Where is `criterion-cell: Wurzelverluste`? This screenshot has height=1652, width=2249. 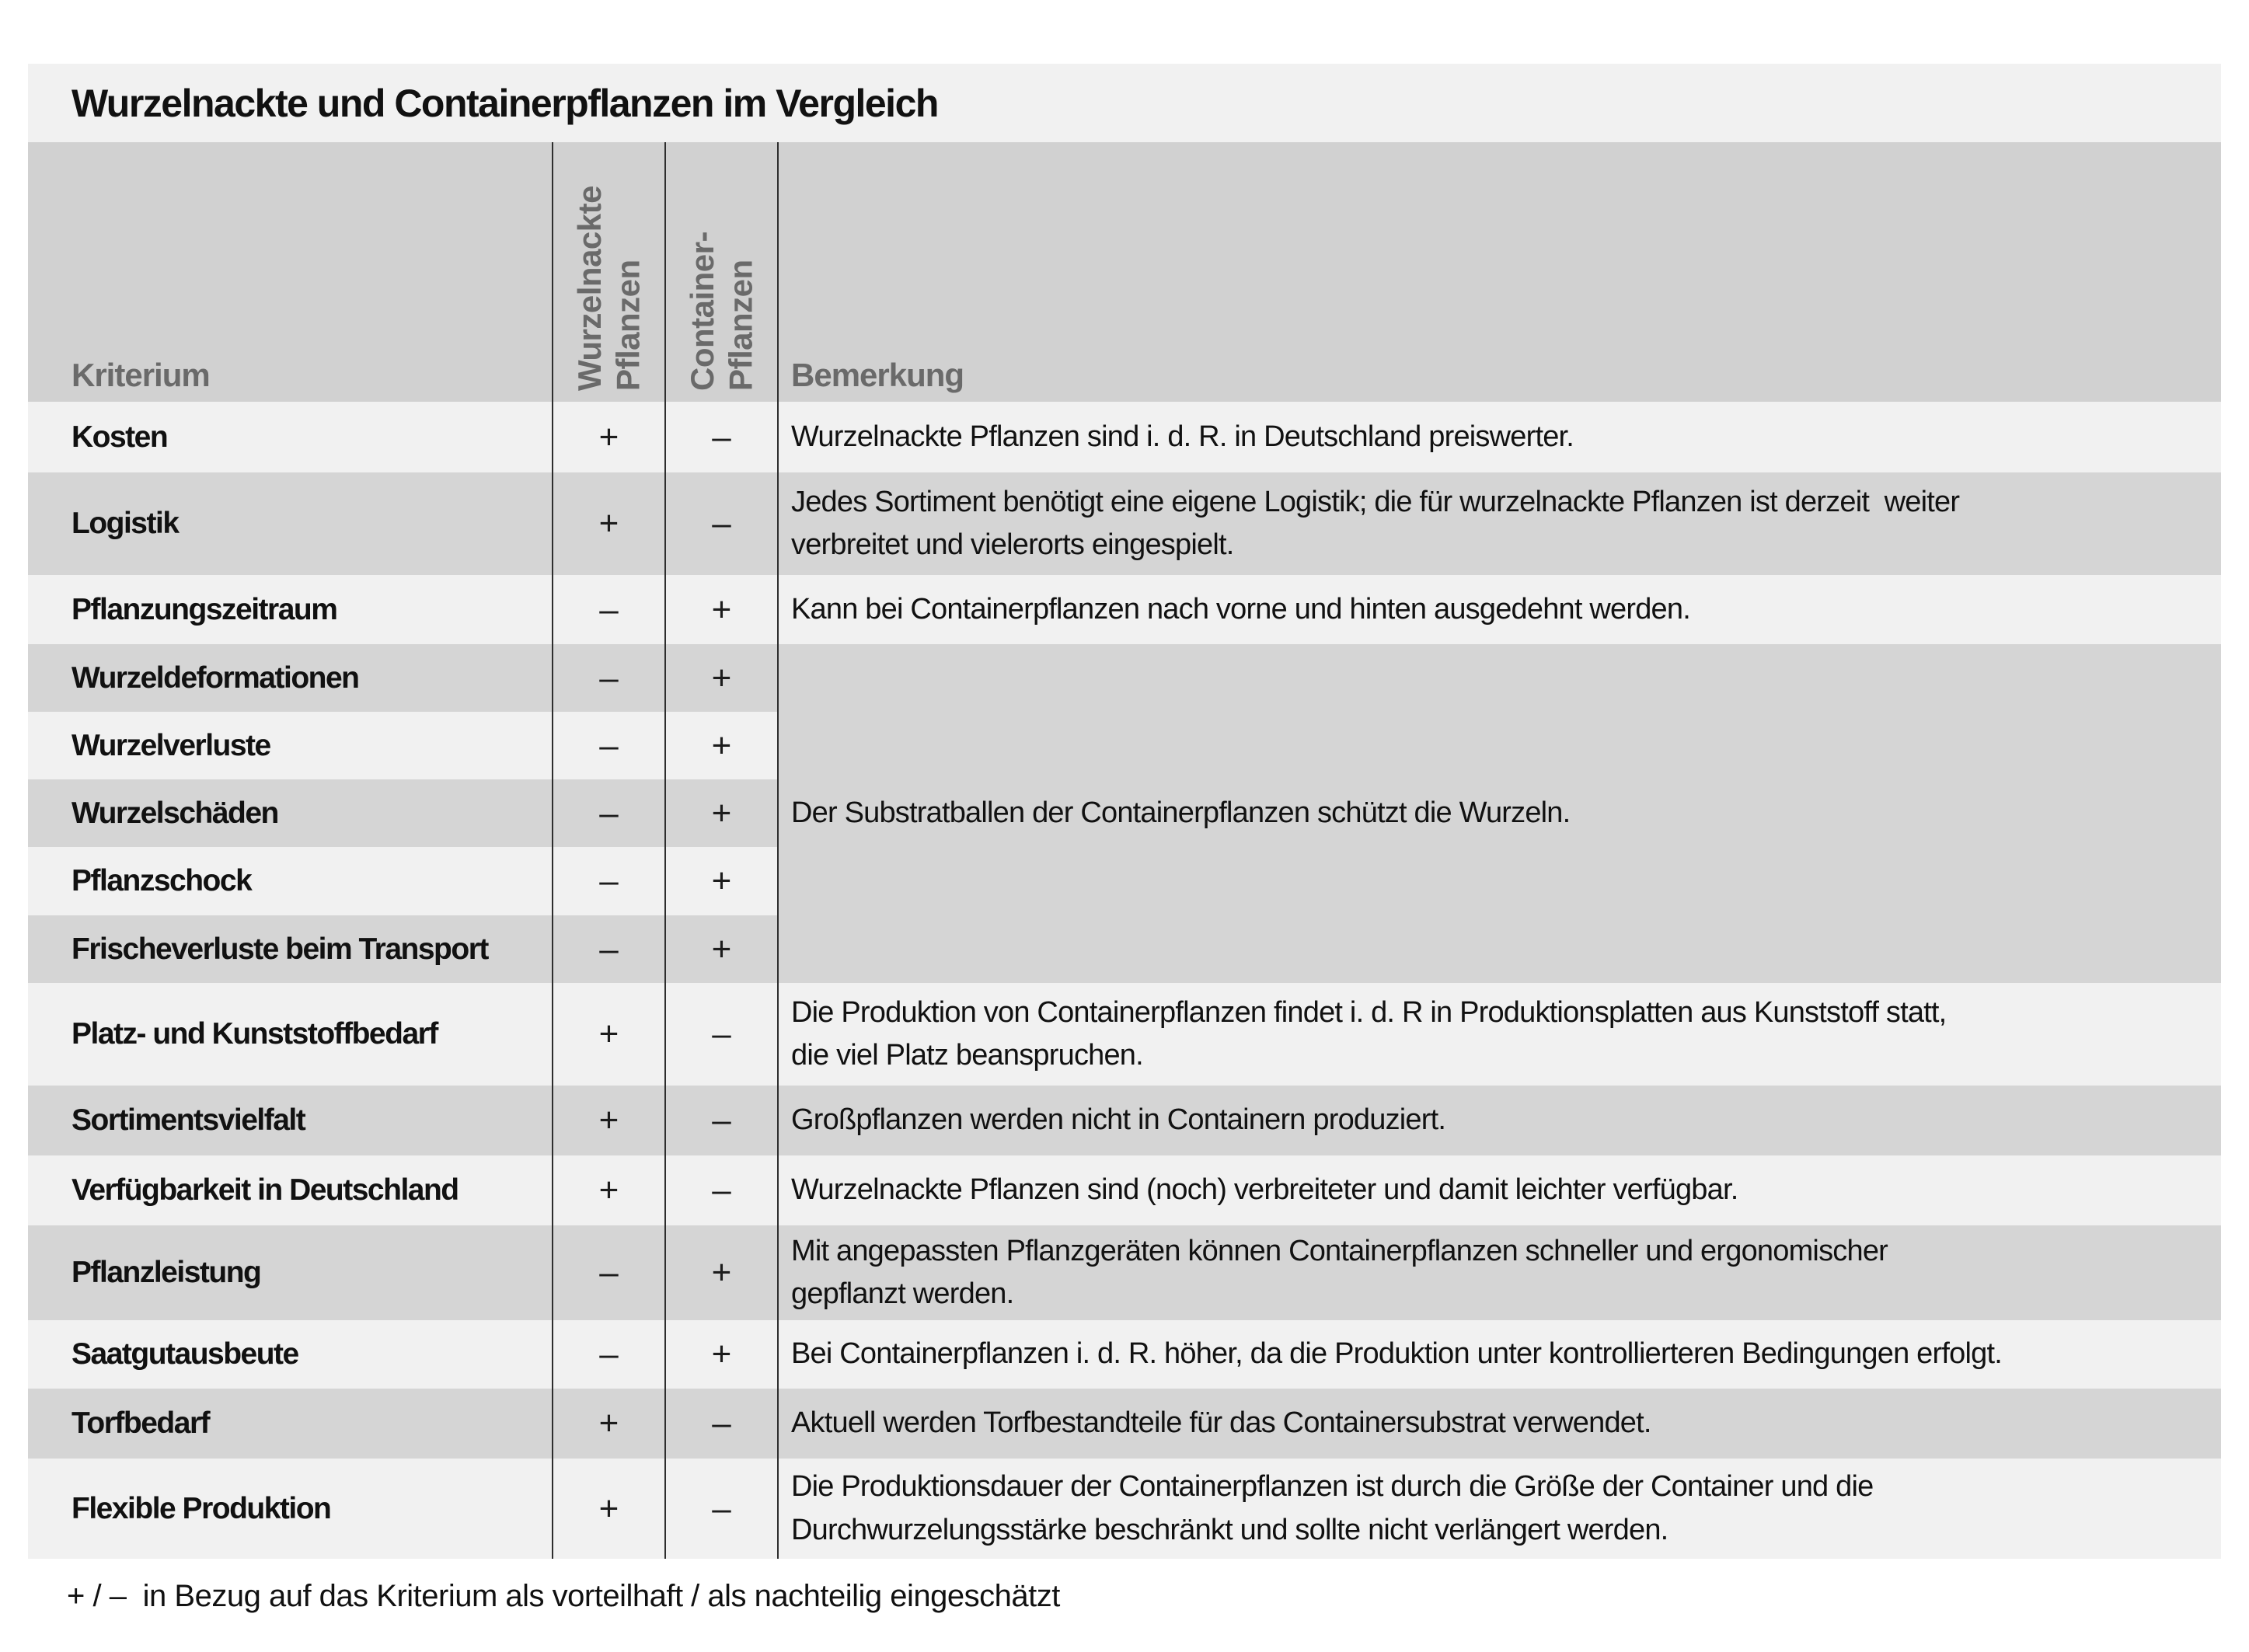 criterion-cell: Wurzelverluste is located at coordinates (290, 745).